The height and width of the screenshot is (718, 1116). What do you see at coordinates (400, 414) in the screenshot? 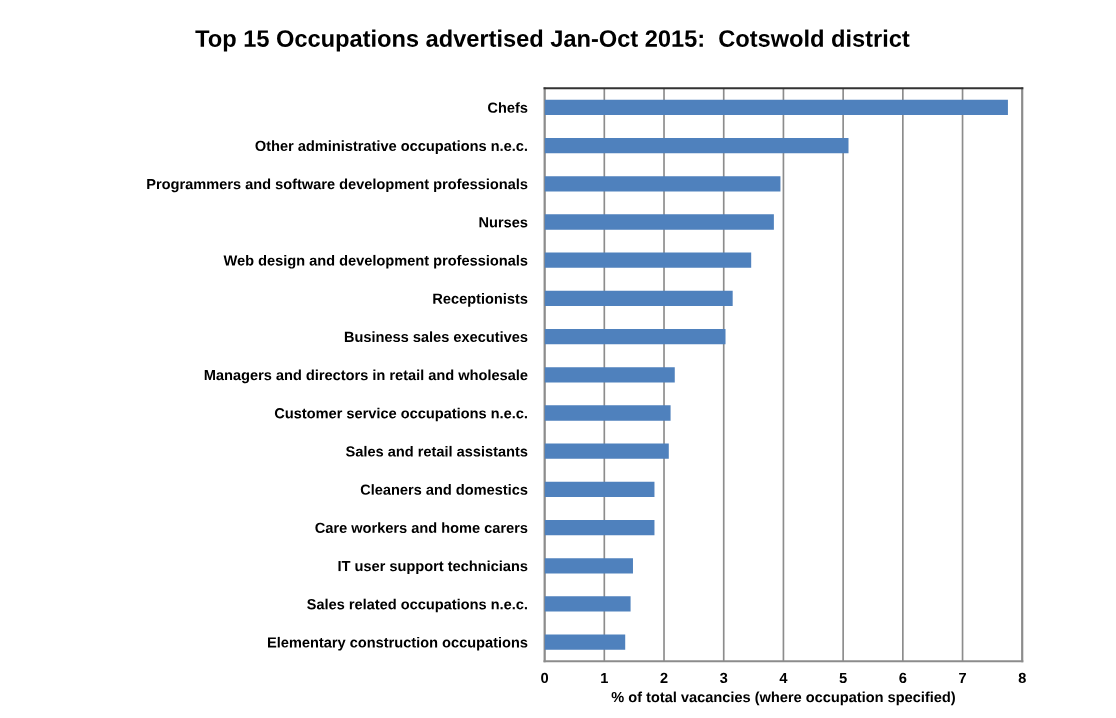
I see `y-tick-label: Customer service occupations n.e.c.` at bounding box center [400, 414].